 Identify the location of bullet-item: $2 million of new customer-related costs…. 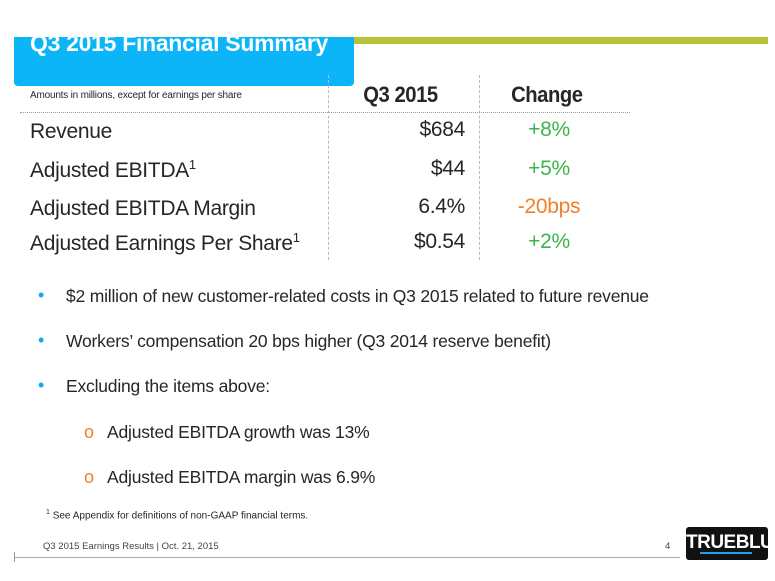
(357, 296).